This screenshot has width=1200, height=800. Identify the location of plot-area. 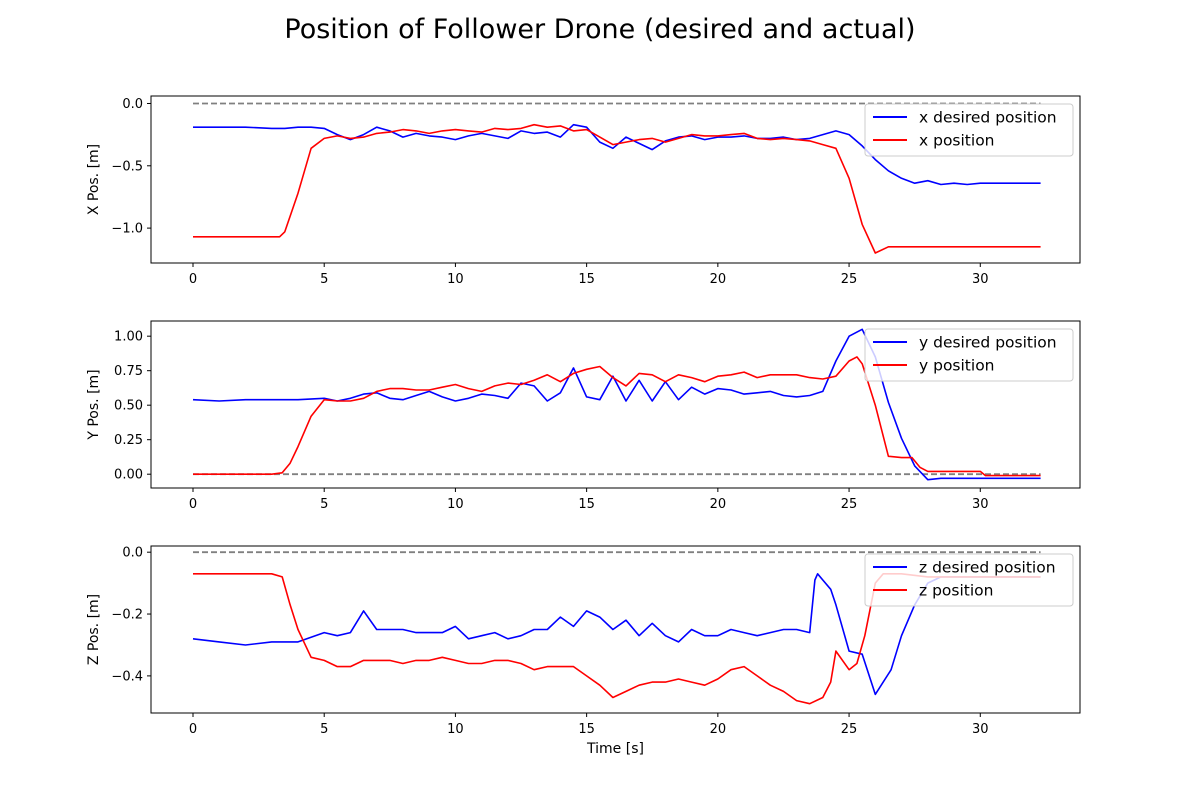
(616, 628).